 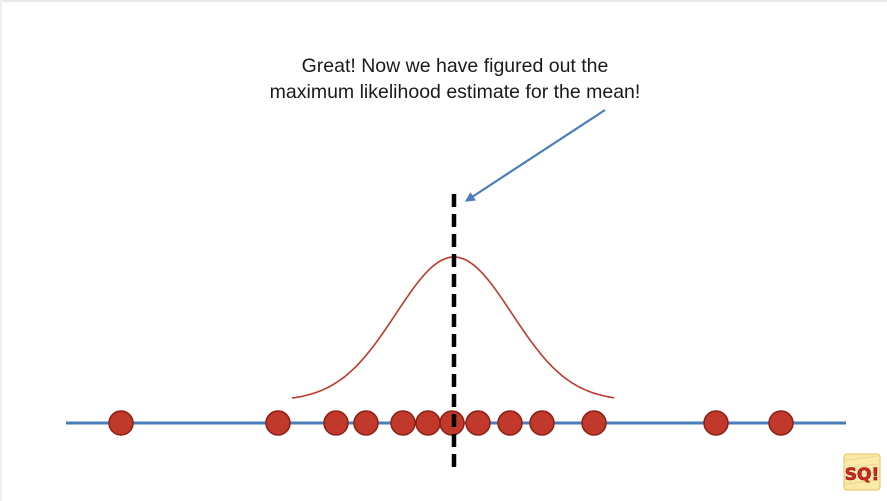 I want to click on data-points, so click(x=451, y=423).